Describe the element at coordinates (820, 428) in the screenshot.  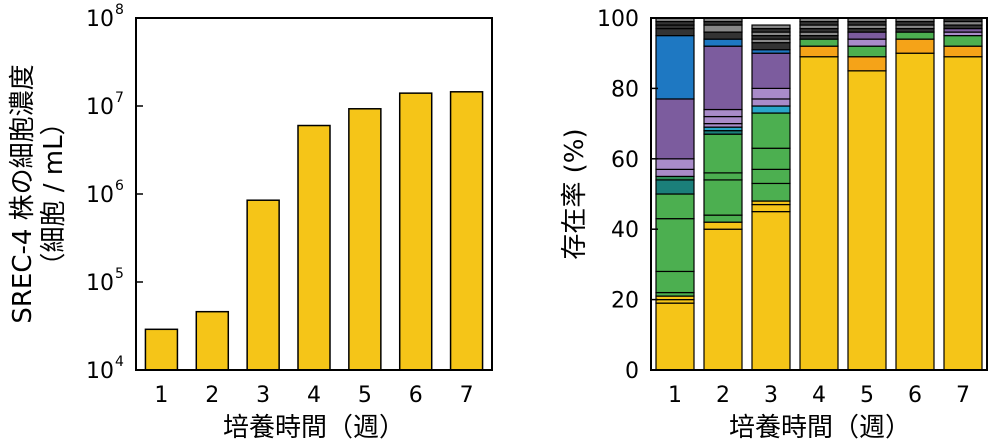
I see `right-x-axis-title: 培養時間（週）` at that location.